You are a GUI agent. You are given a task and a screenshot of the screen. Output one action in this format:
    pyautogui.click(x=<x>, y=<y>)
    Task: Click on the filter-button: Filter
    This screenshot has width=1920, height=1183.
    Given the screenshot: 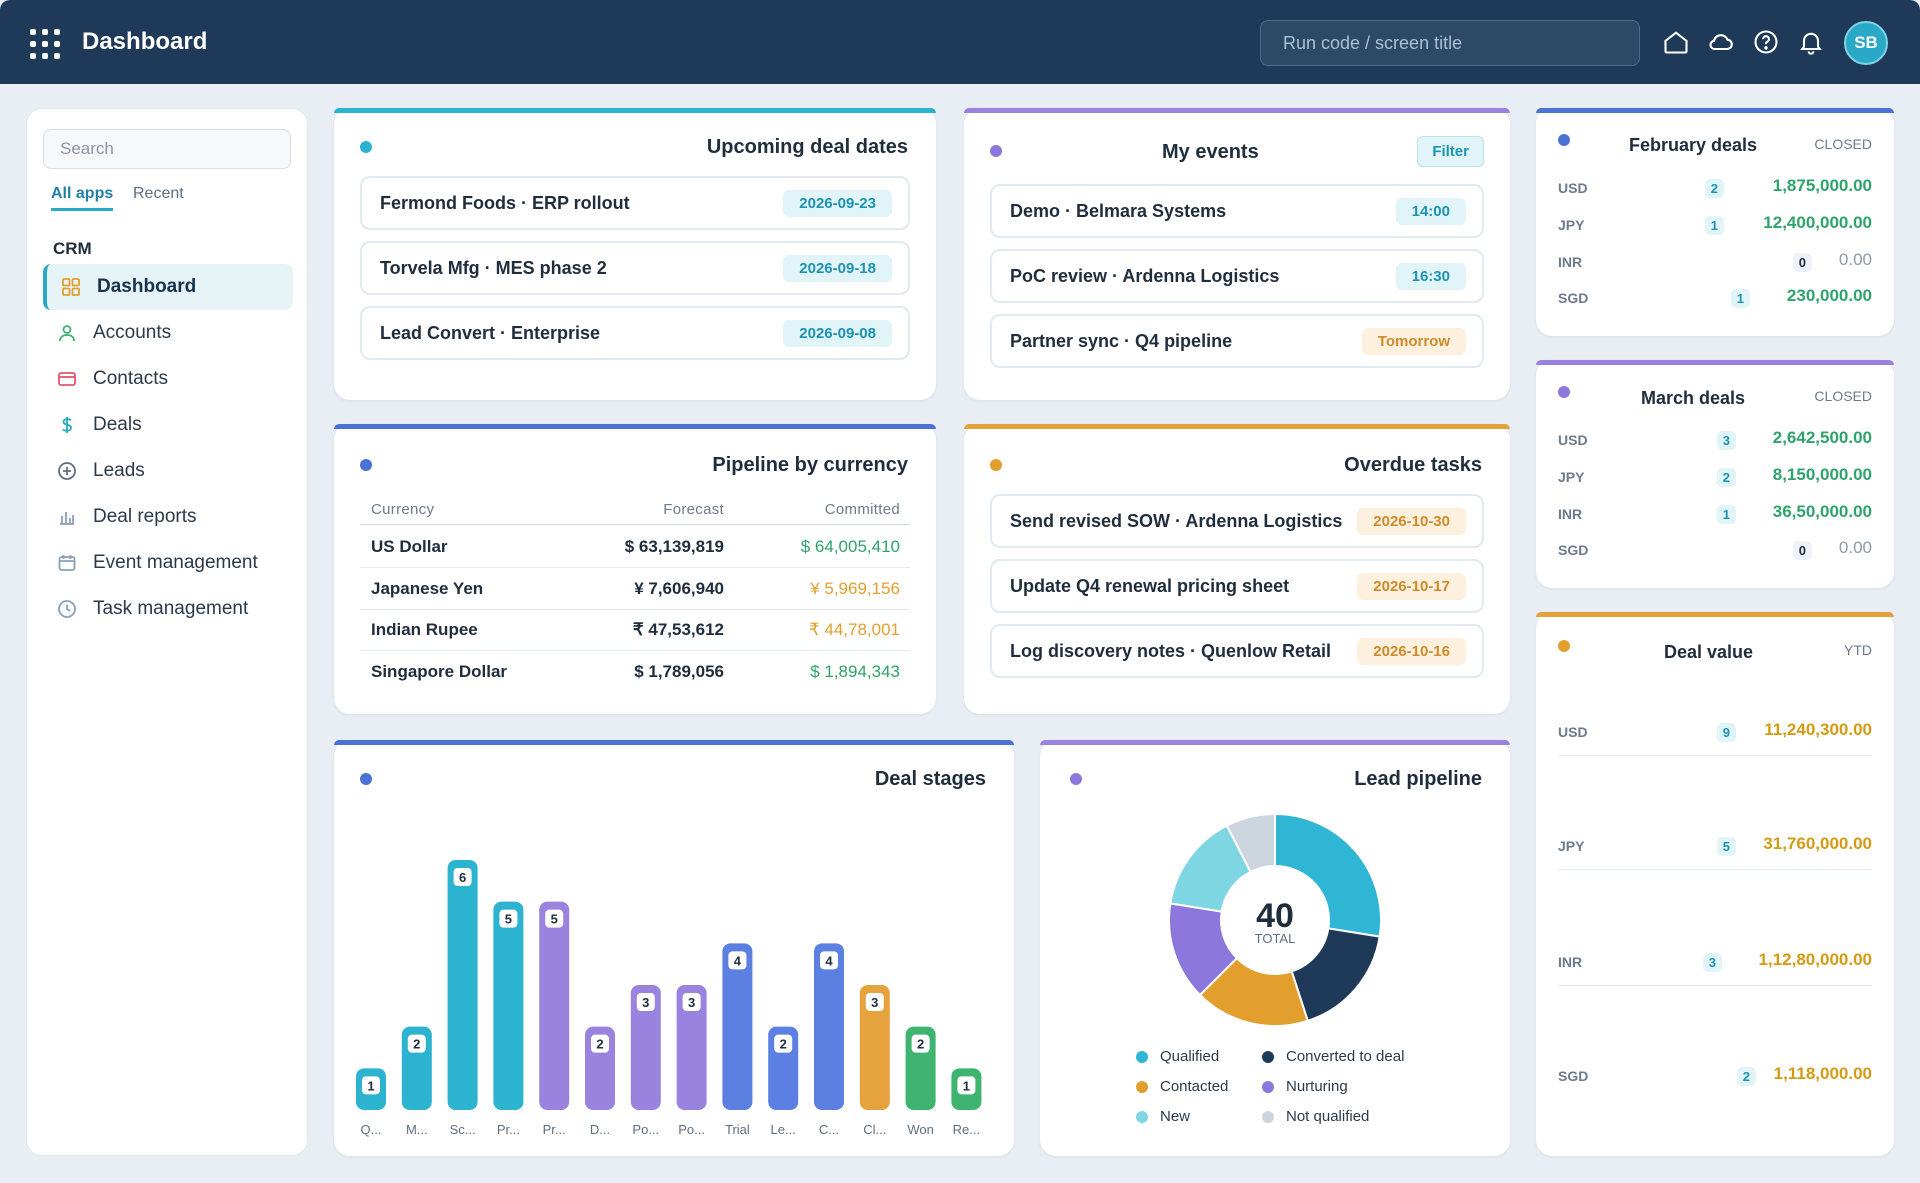 What is the action you would take?
    pyautogui.click(x=1450, y=151)
    